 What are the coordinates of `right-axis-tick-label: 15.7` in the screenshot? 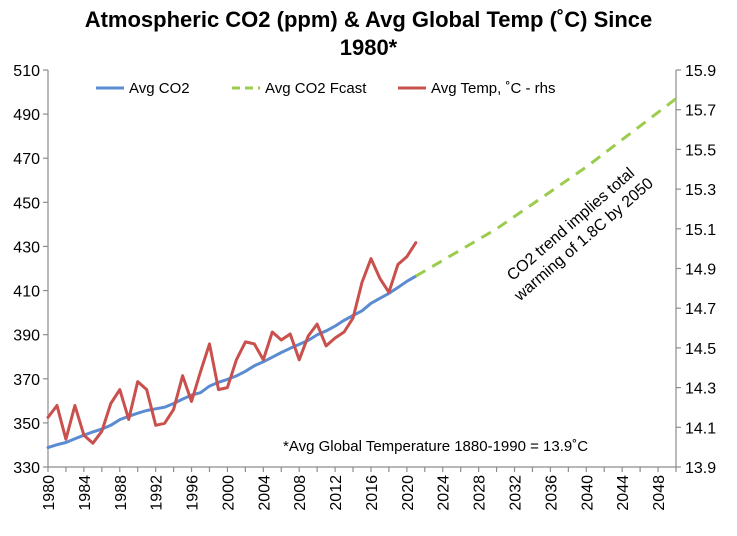 It's located at (700, 111).